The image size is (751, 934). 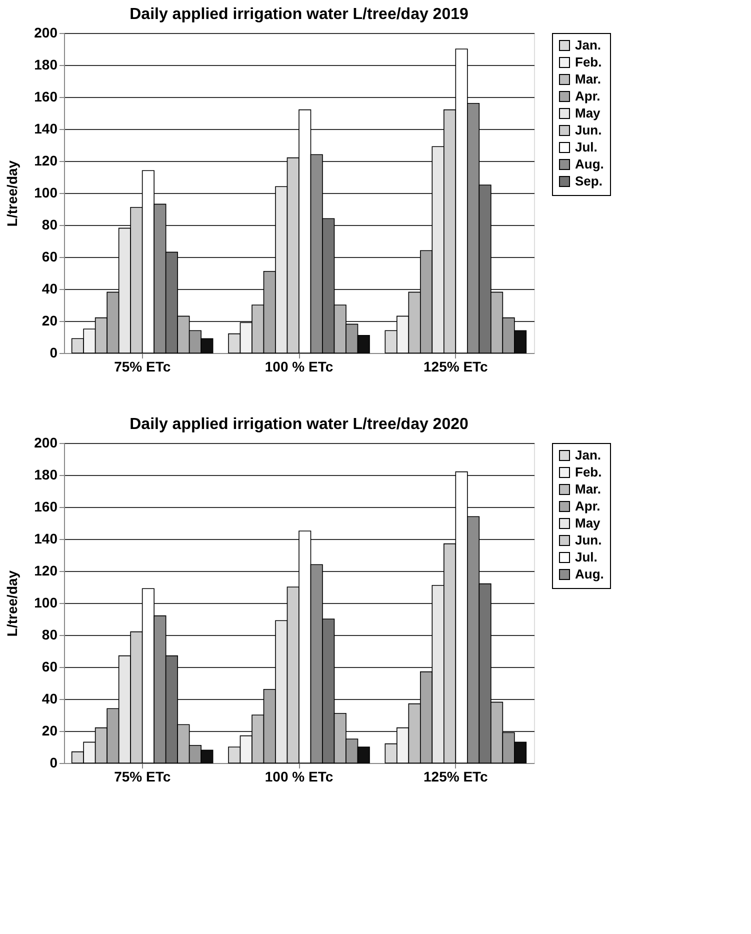 What do you see at coordinates (588, 181) in the screenshot?
I see `legend-label: Sep.` at bounding box center [588, 181].